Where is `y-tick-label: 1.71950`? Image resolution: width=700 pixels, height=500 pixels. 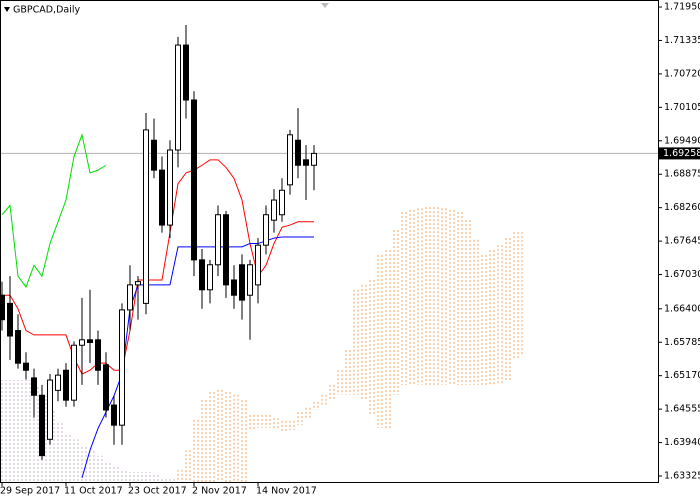 y-tick-label: 1.71950 is located at coordinates (682, 7).